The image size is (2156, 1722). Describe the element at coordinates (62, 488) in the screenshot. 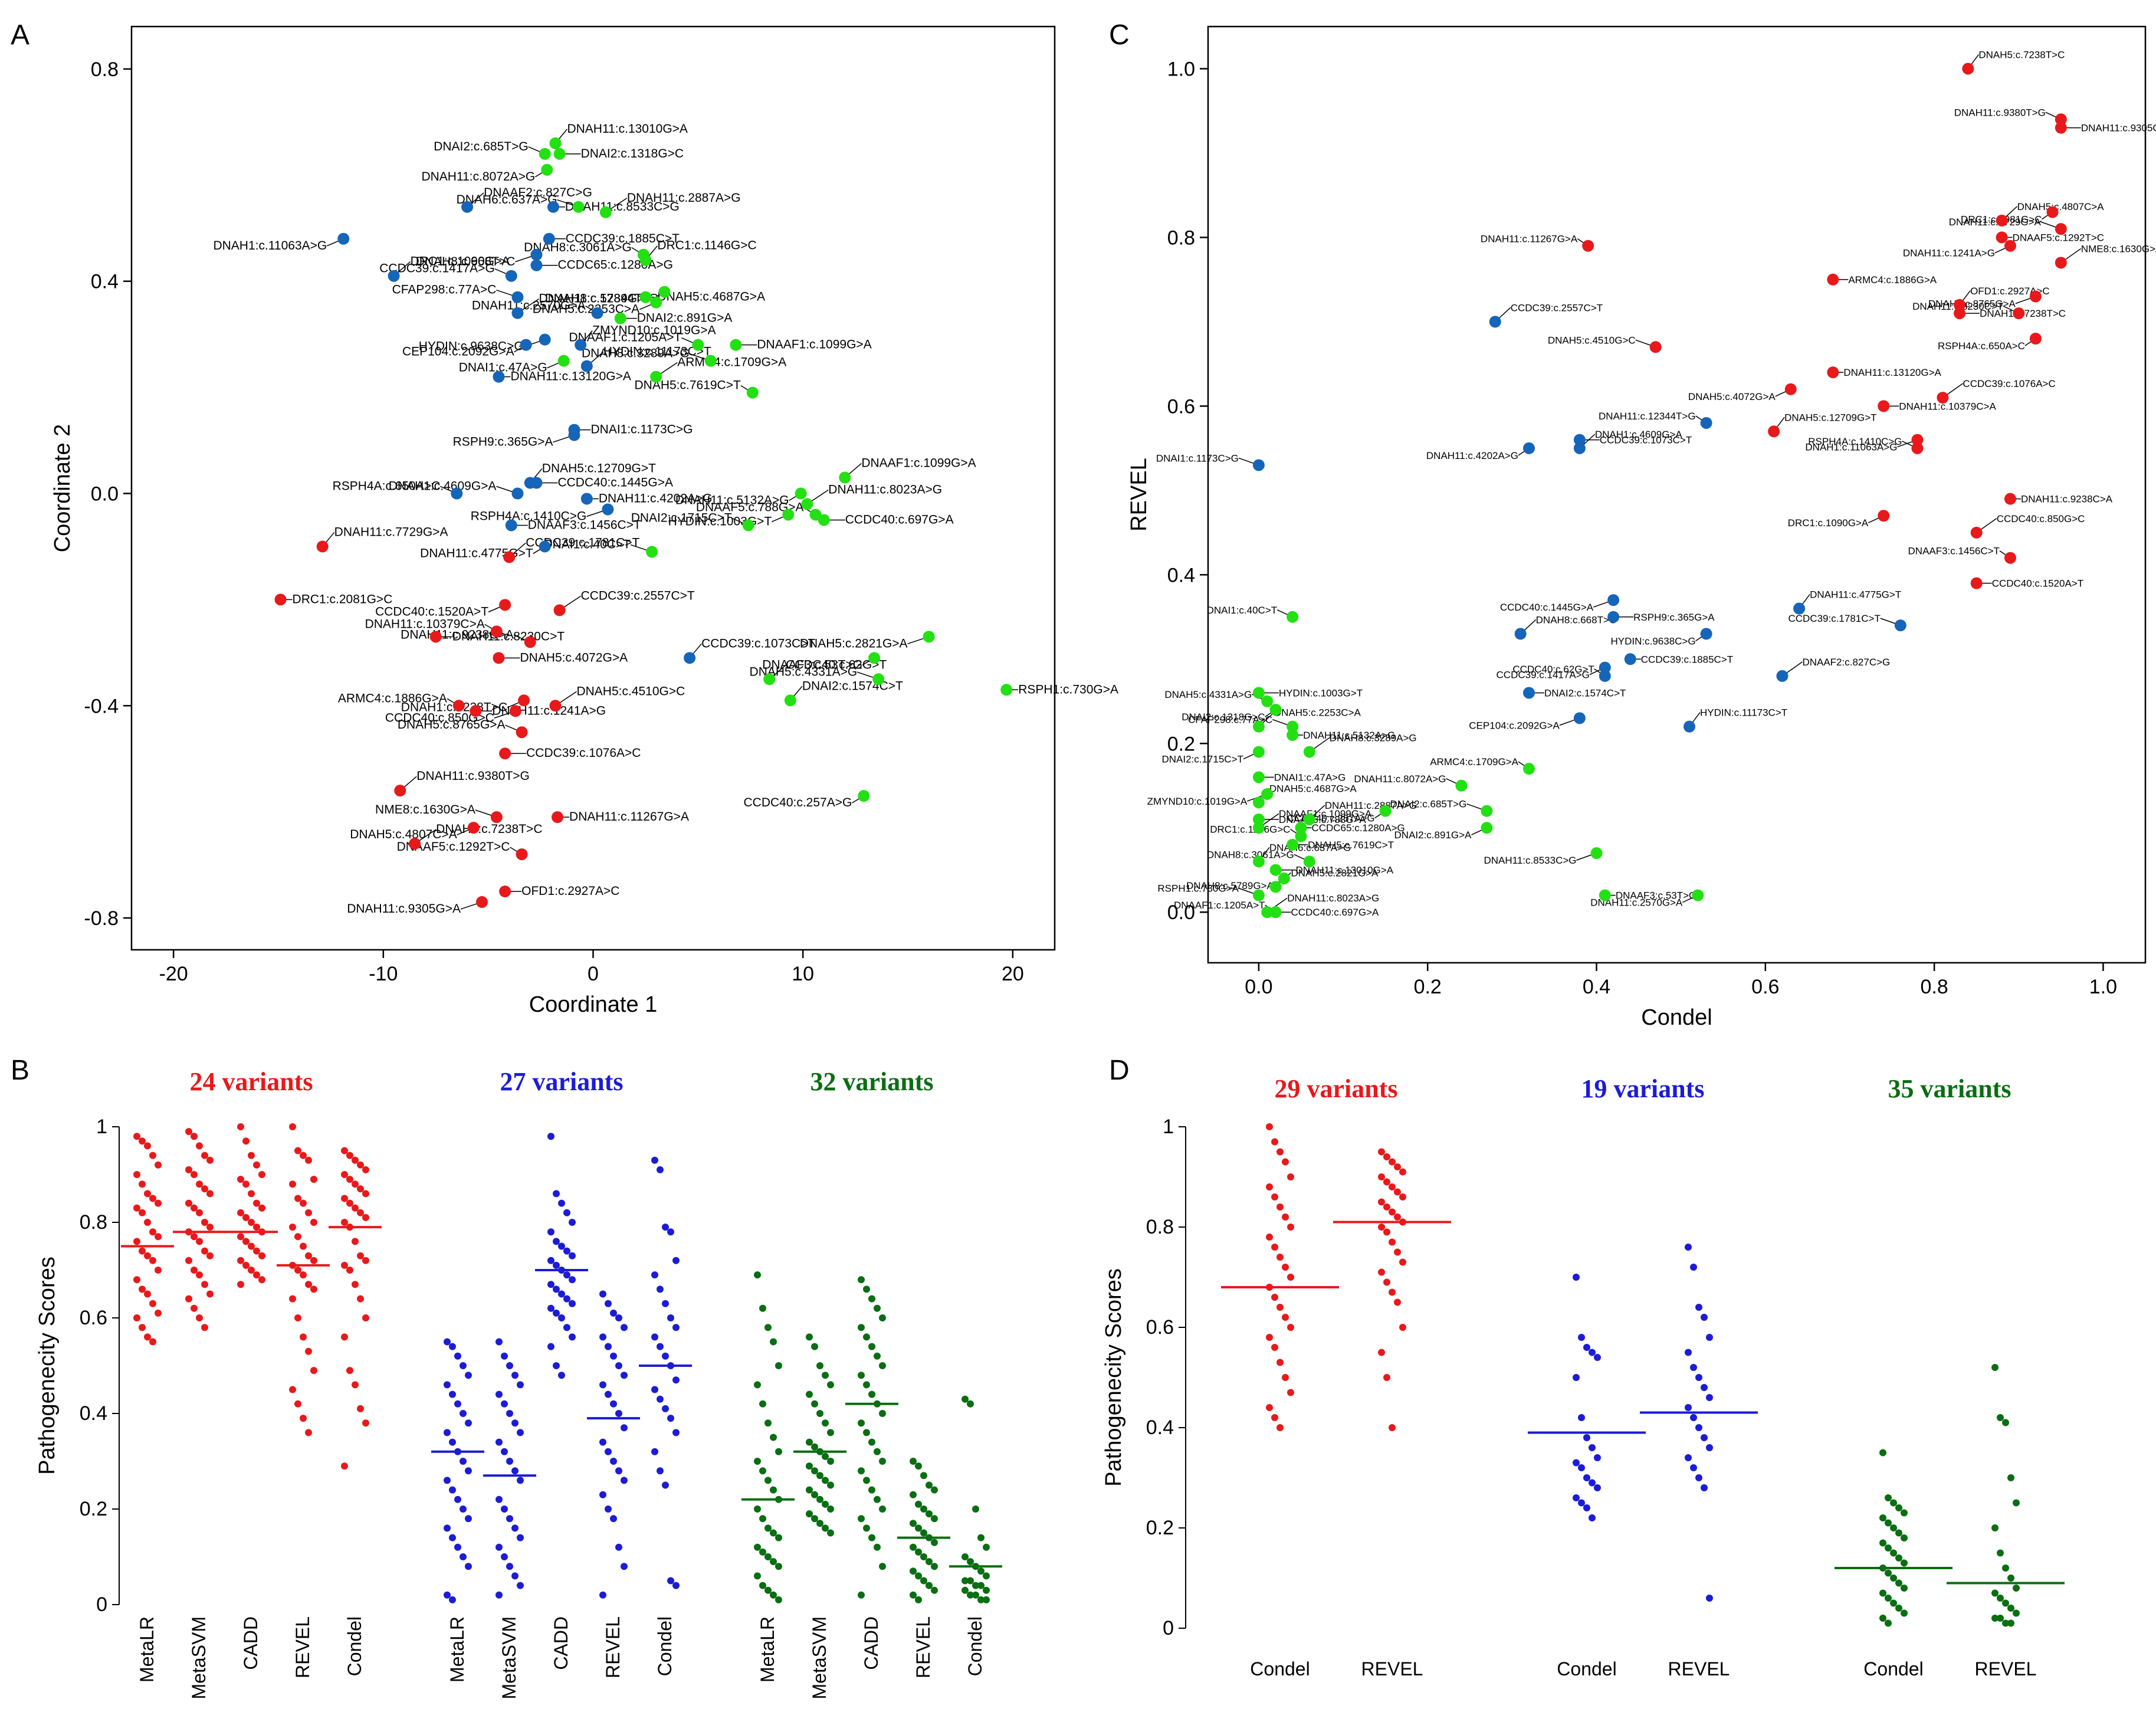

I see `y-axis-title: Coordinate 2` at that location.